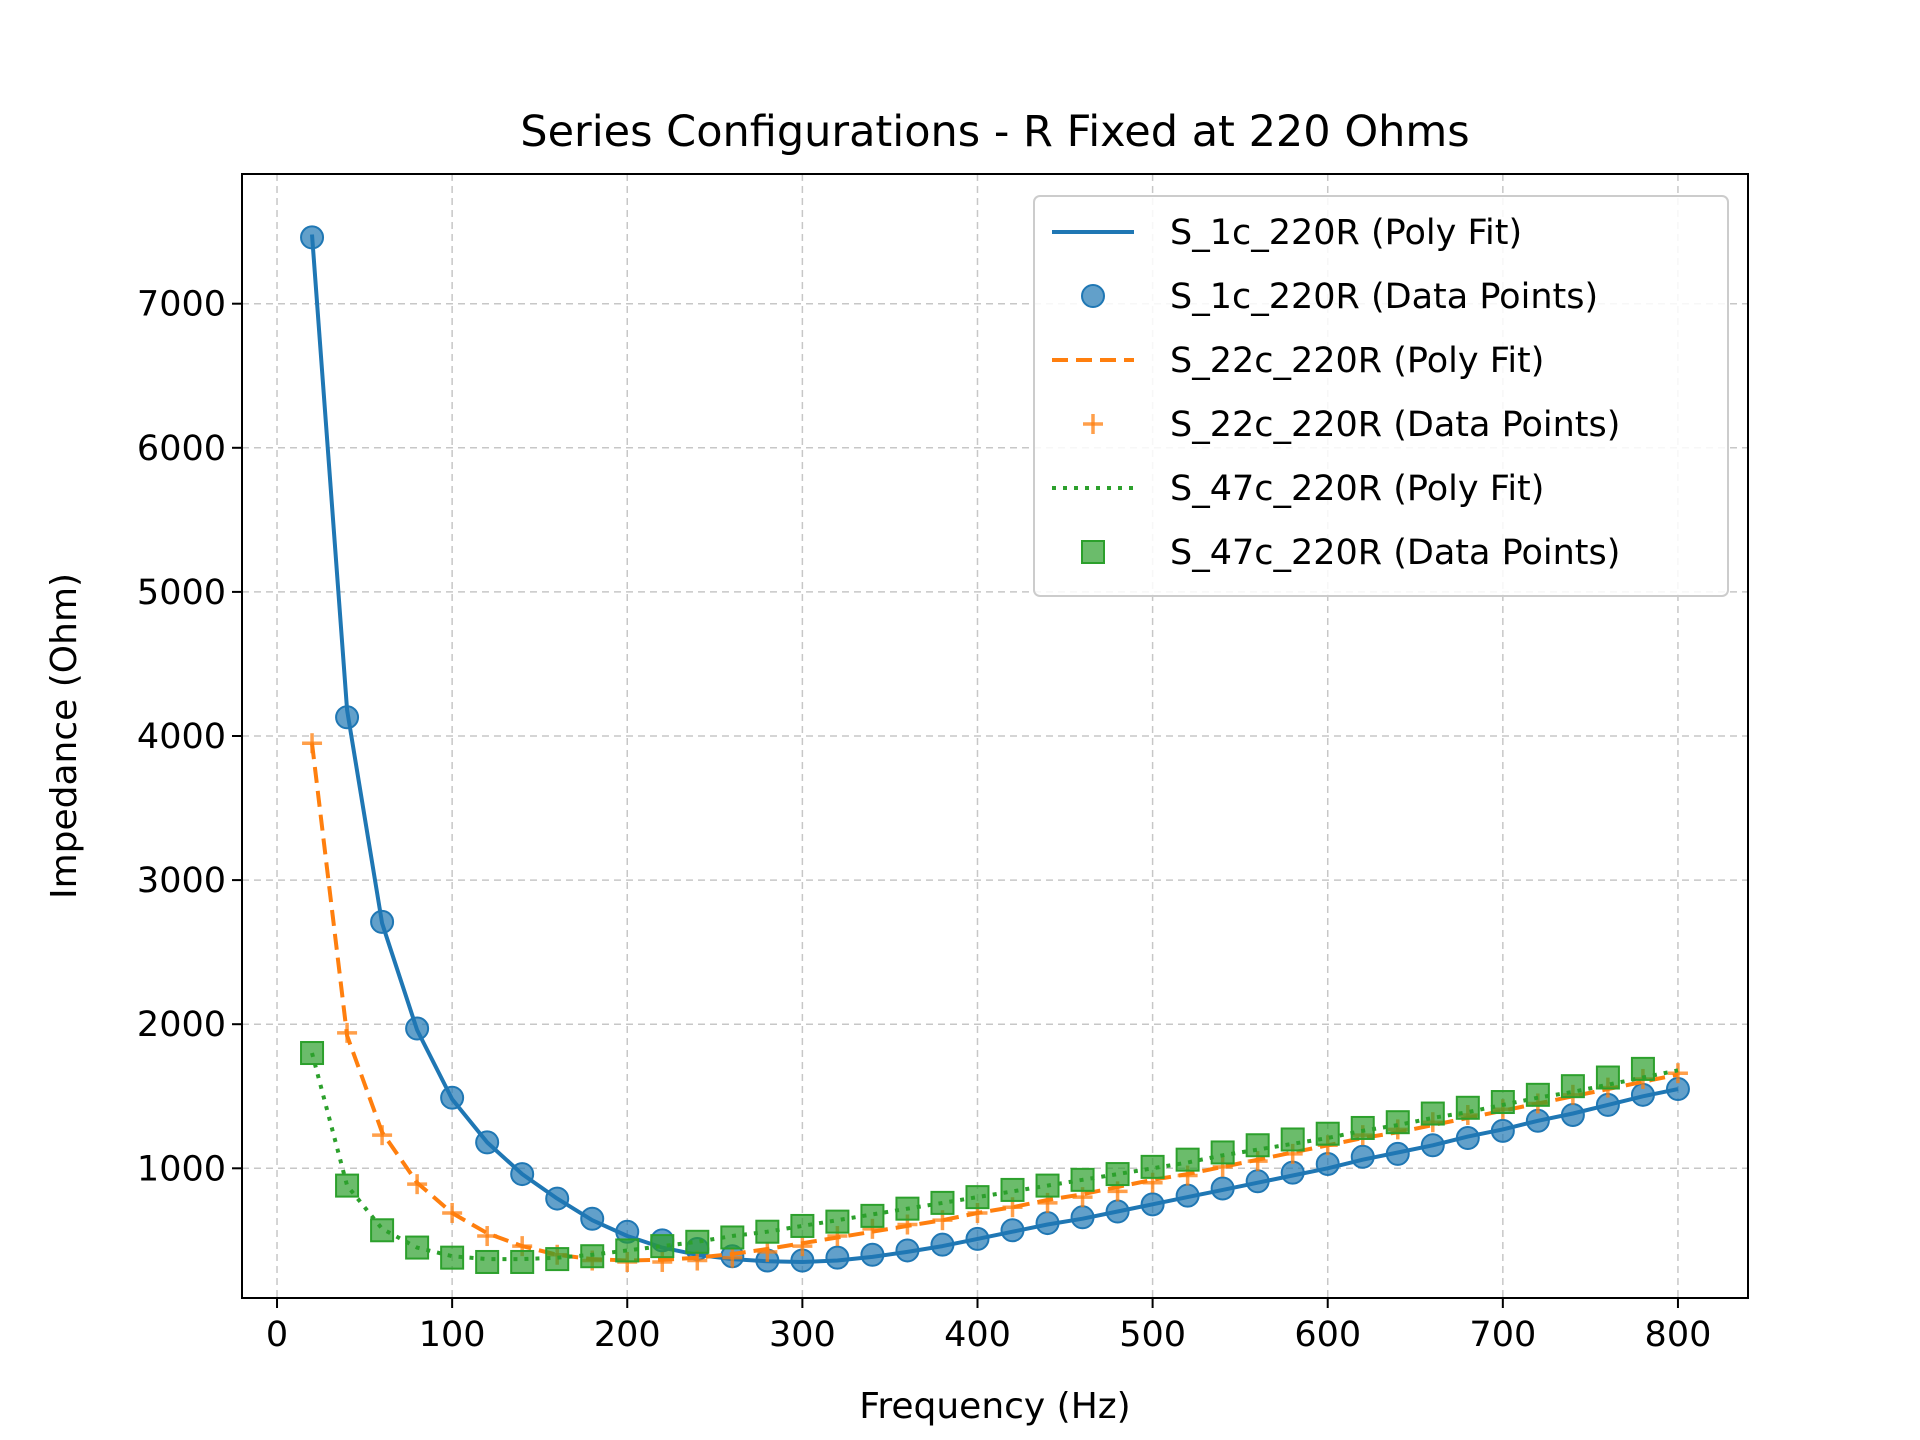  What do you see at coordinates (994, 1406) in the screenshot?
I see `x-axis-label: Frequency (Hz)` at bounding box center [994, 1406].